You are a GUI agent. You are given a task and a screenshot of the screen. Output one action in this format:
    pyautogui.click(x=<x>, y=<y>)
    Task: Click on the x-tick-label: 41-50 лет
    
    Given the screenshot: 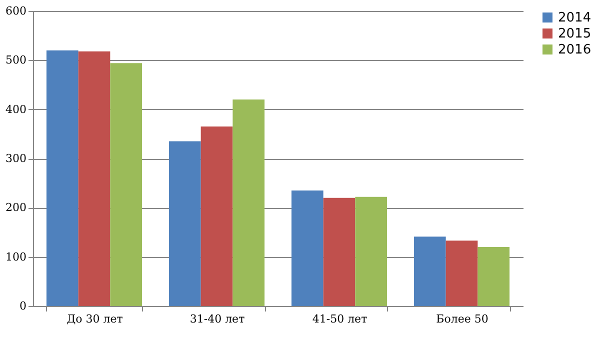 What is the action you would take?
    pyautogui.click(x=340, y=319)
    